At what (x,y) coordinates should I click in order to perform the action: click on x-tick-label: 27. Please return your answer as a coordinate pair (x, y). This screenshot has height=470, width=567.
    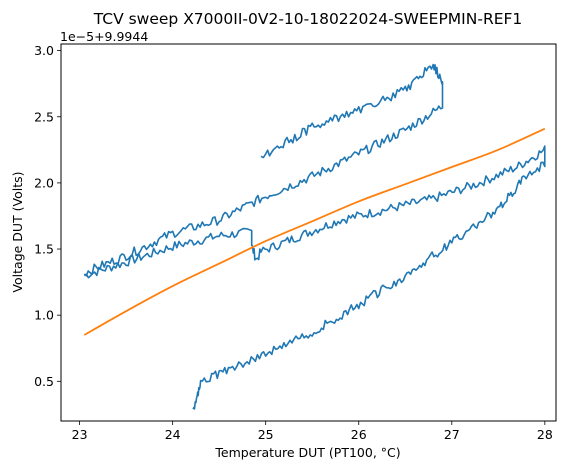
    Looking at the image, I should click on (452, 434).